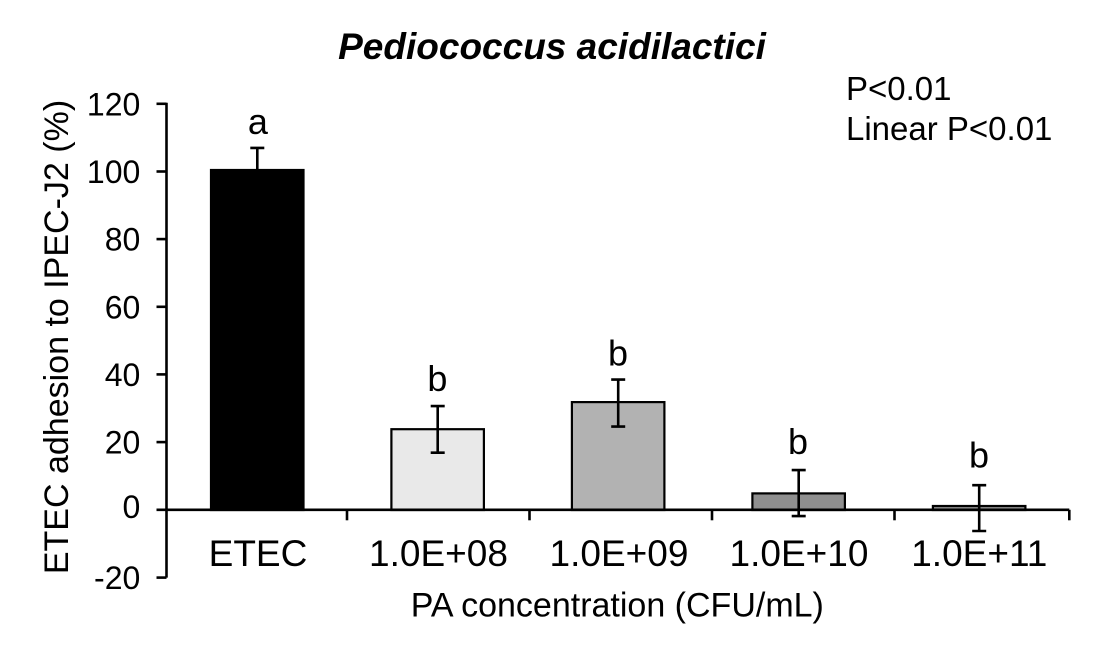 The width and height of the screenshot is (1109, 659). What do you see at coordinates (123, 307) in the screenshot?
I see `svg-text: 60` at bounding box center [123, 307].